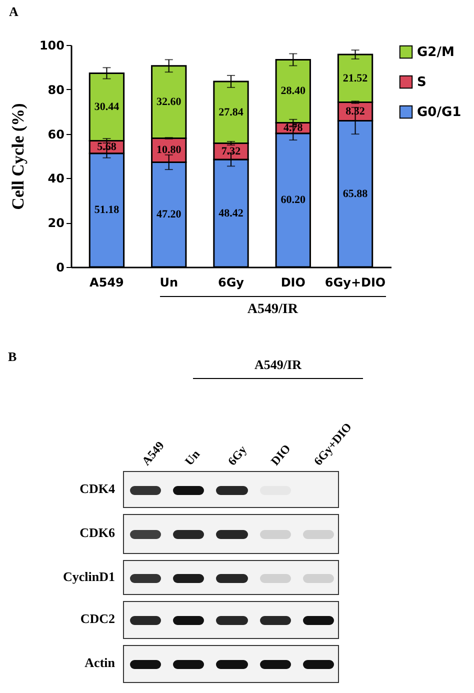 The width and height of the screenshot is (474, 693). I want to click on data-label: 48.42, so click(231, 213).